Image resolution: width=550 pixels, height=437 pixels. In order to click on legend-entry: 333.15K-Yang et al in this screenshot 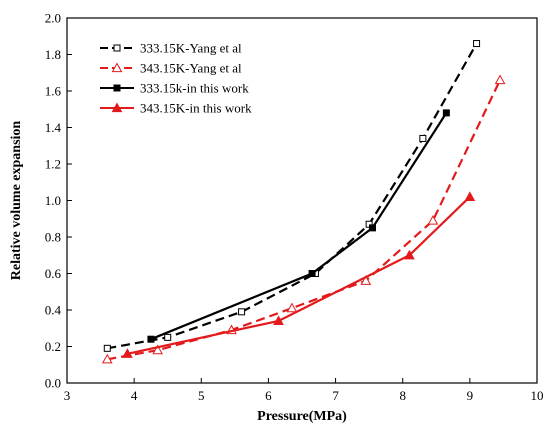, I will do `click(171, 48)`.